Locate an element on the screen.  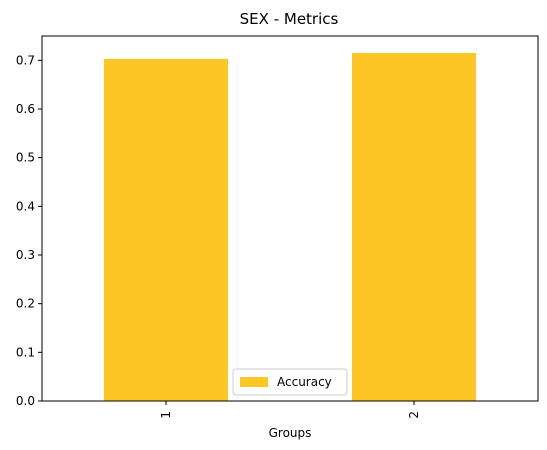
y-tick-label: 0.5 is located at coordinates (25, 158).